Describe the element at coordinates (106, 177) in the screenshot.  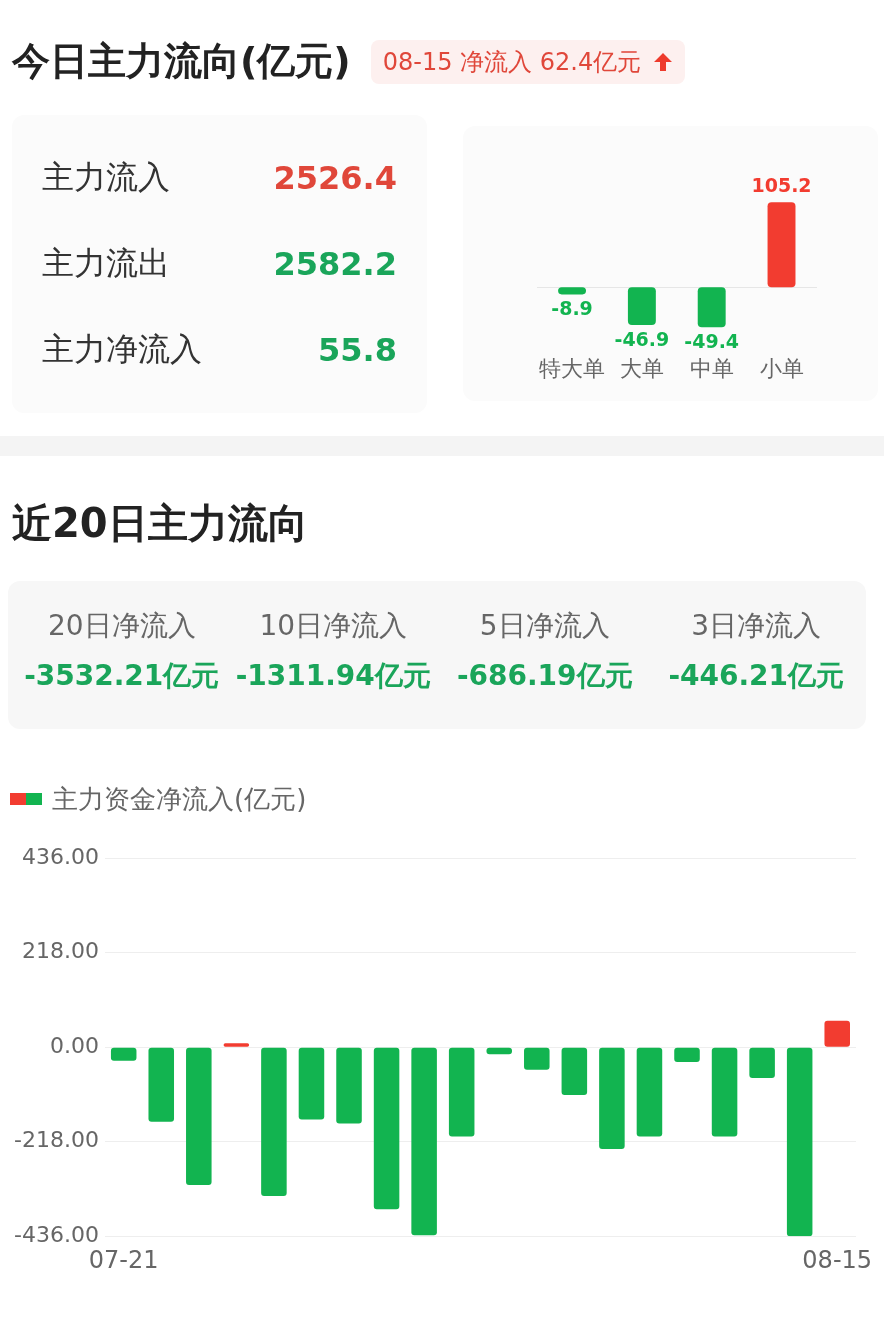
I see `category-label: 主力流入` at that location.